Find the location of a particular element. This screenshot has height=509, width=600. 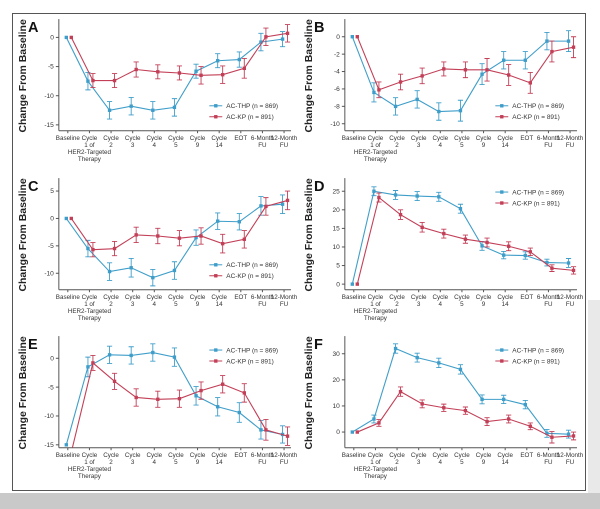

svg-text: 10 is located at coordinates (337, 247).